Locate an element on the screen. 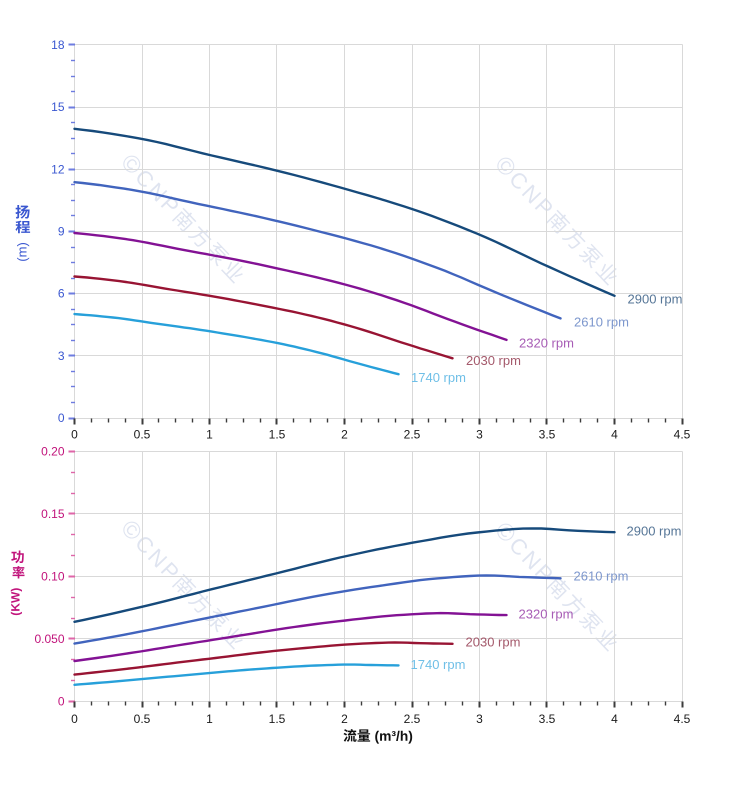  svg-text: 6 is located at coordinates (61, 294).